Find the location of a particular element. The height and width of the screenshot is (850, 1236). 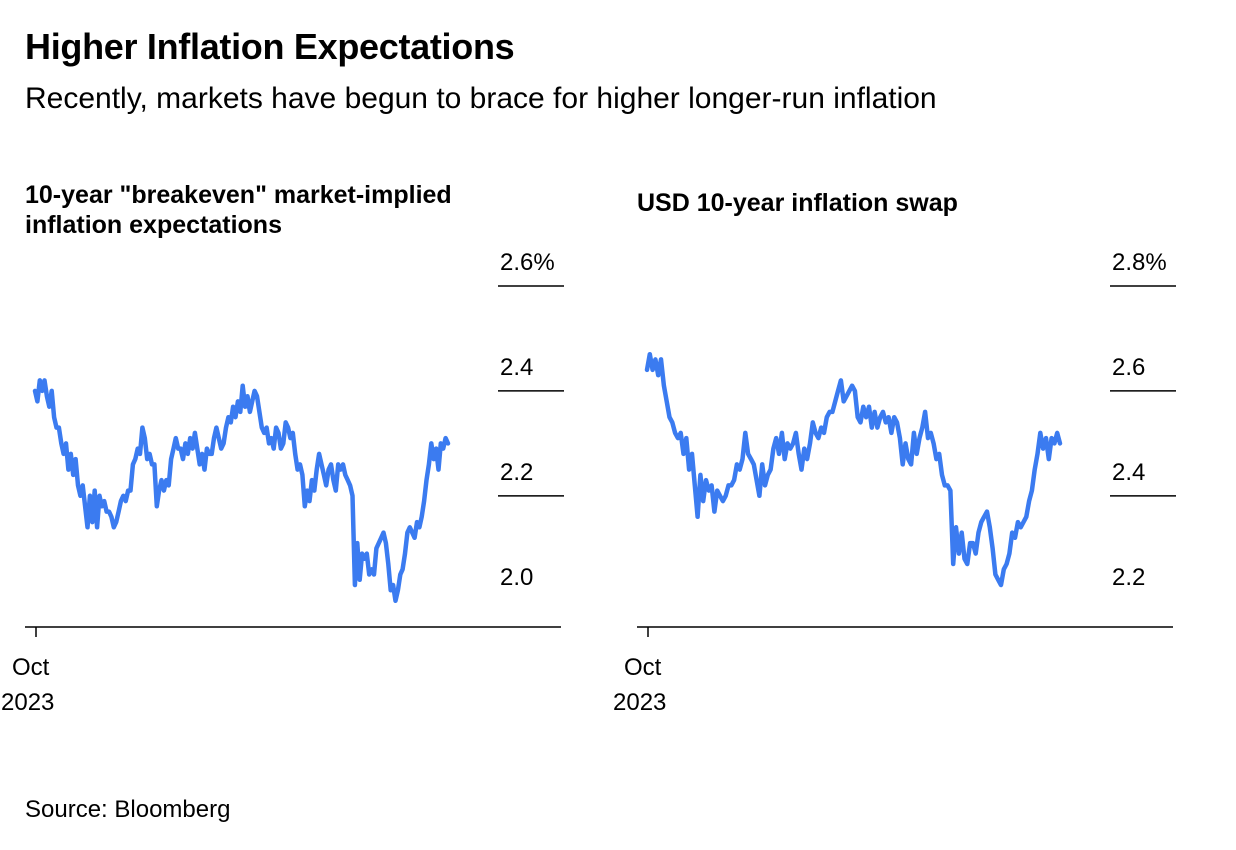

source-note: Source: Bloomberg is located at coordinates (128, 809).